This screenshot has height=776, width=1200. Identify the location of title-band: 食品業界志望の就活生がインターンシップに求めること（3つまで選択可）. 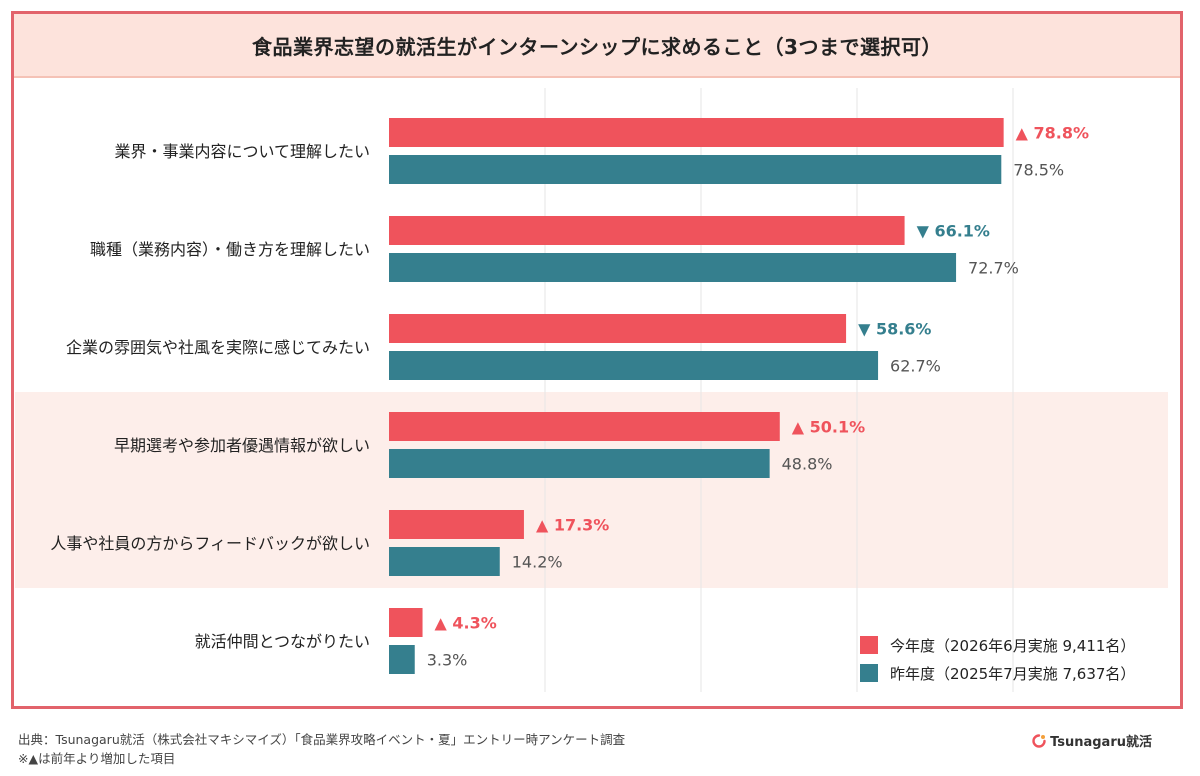
(597, 46).